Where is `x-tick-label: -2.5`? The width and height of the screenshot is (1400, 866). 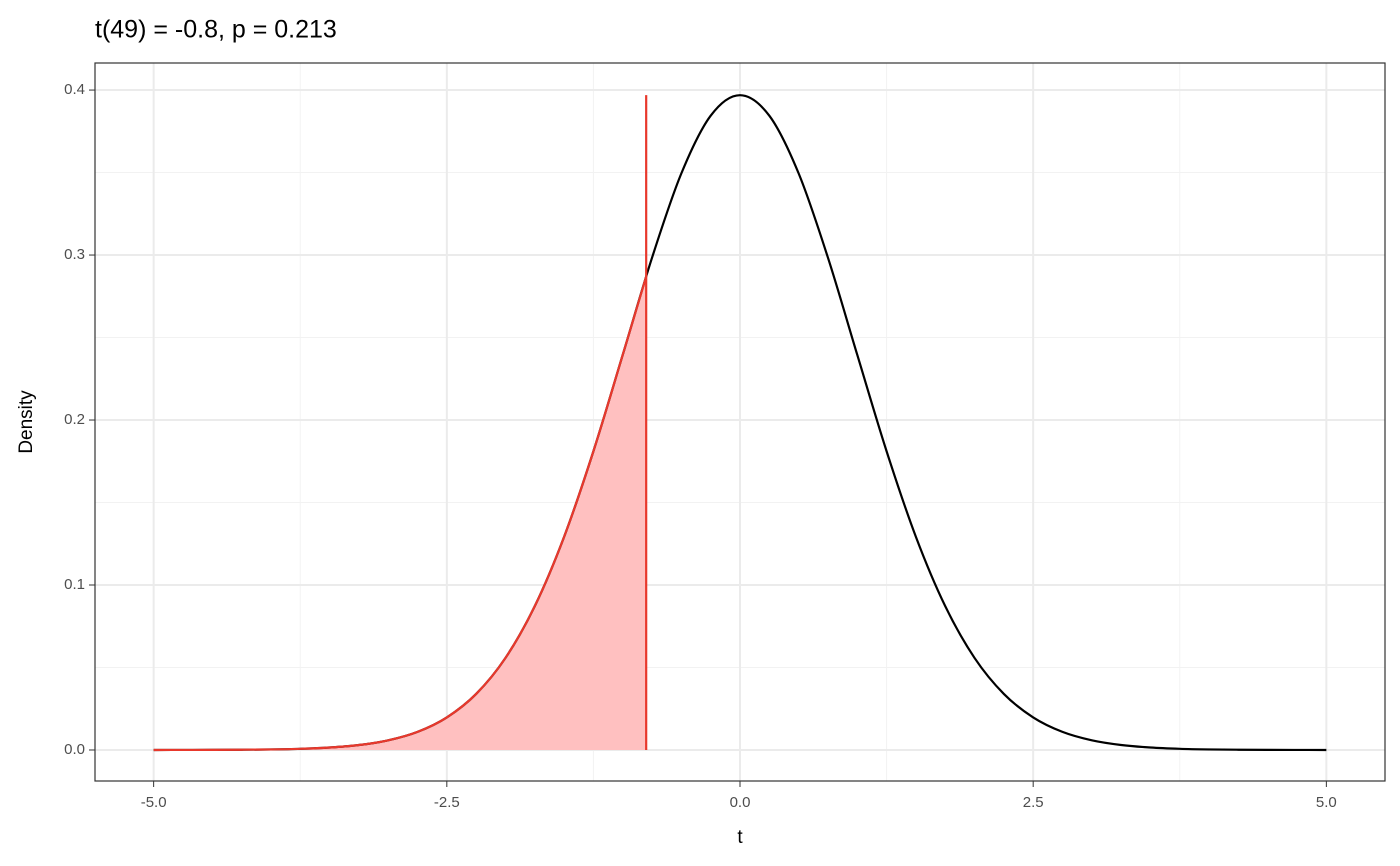
x-tick-label: -2.5 is located at coordinates (447, 802).